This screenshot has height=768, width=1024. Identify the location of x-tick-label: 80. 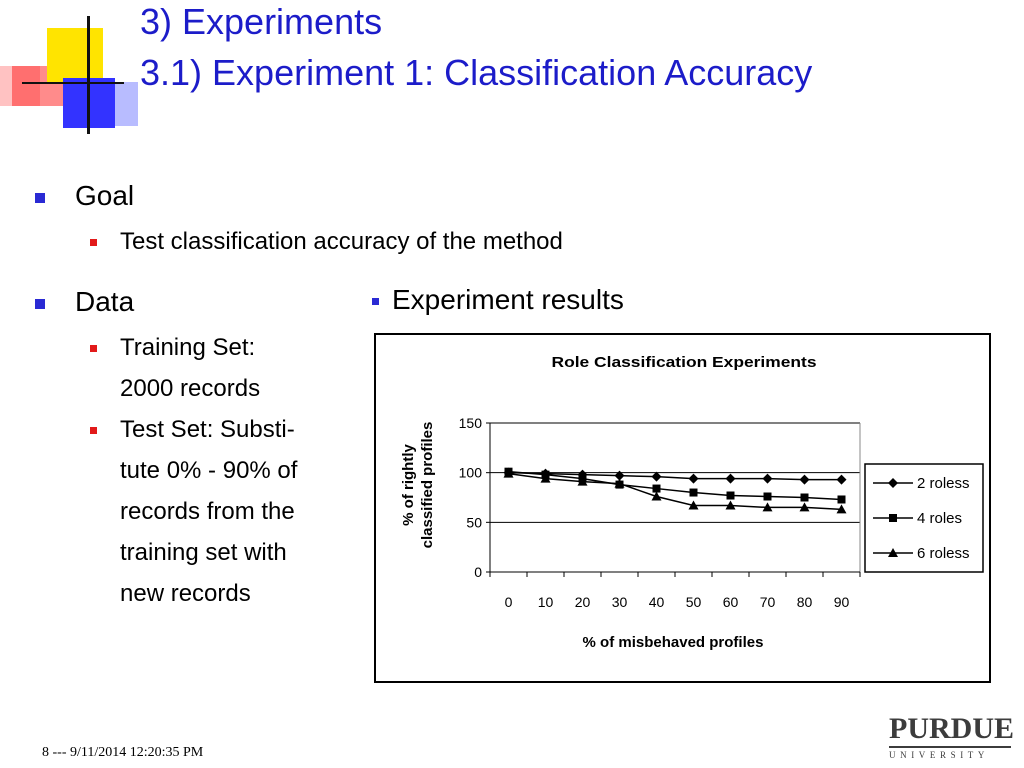
(805, 602).